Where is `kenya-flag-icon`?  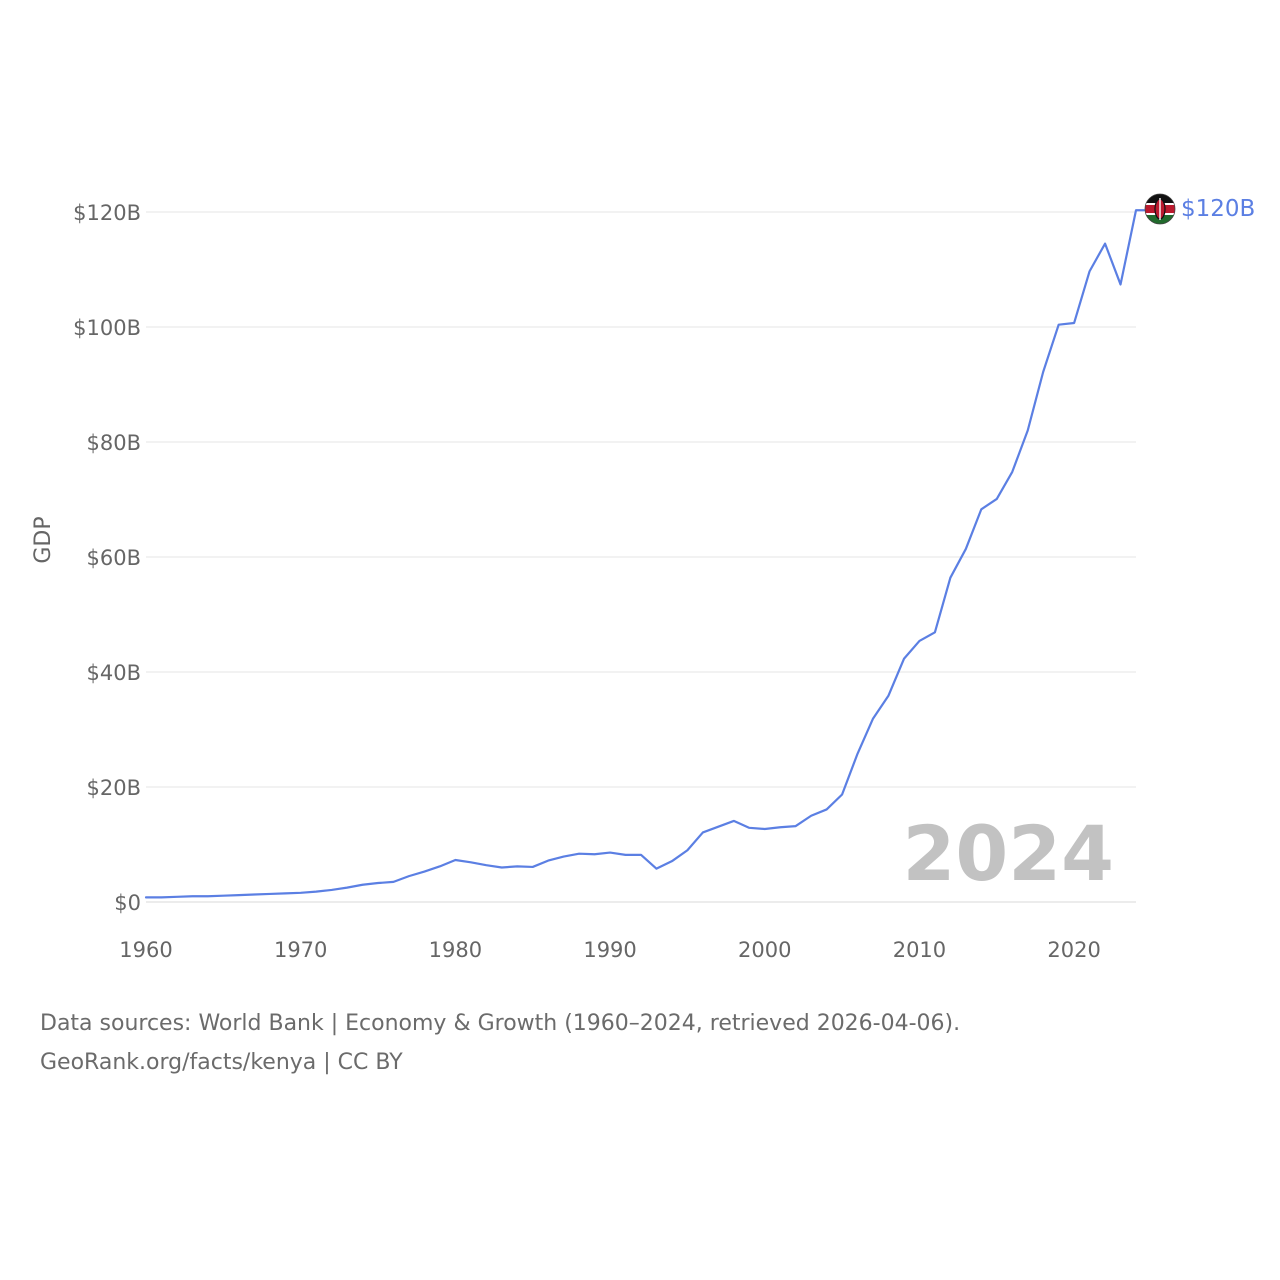 kenya-flag-icon is located at coordinates (1160, 209).